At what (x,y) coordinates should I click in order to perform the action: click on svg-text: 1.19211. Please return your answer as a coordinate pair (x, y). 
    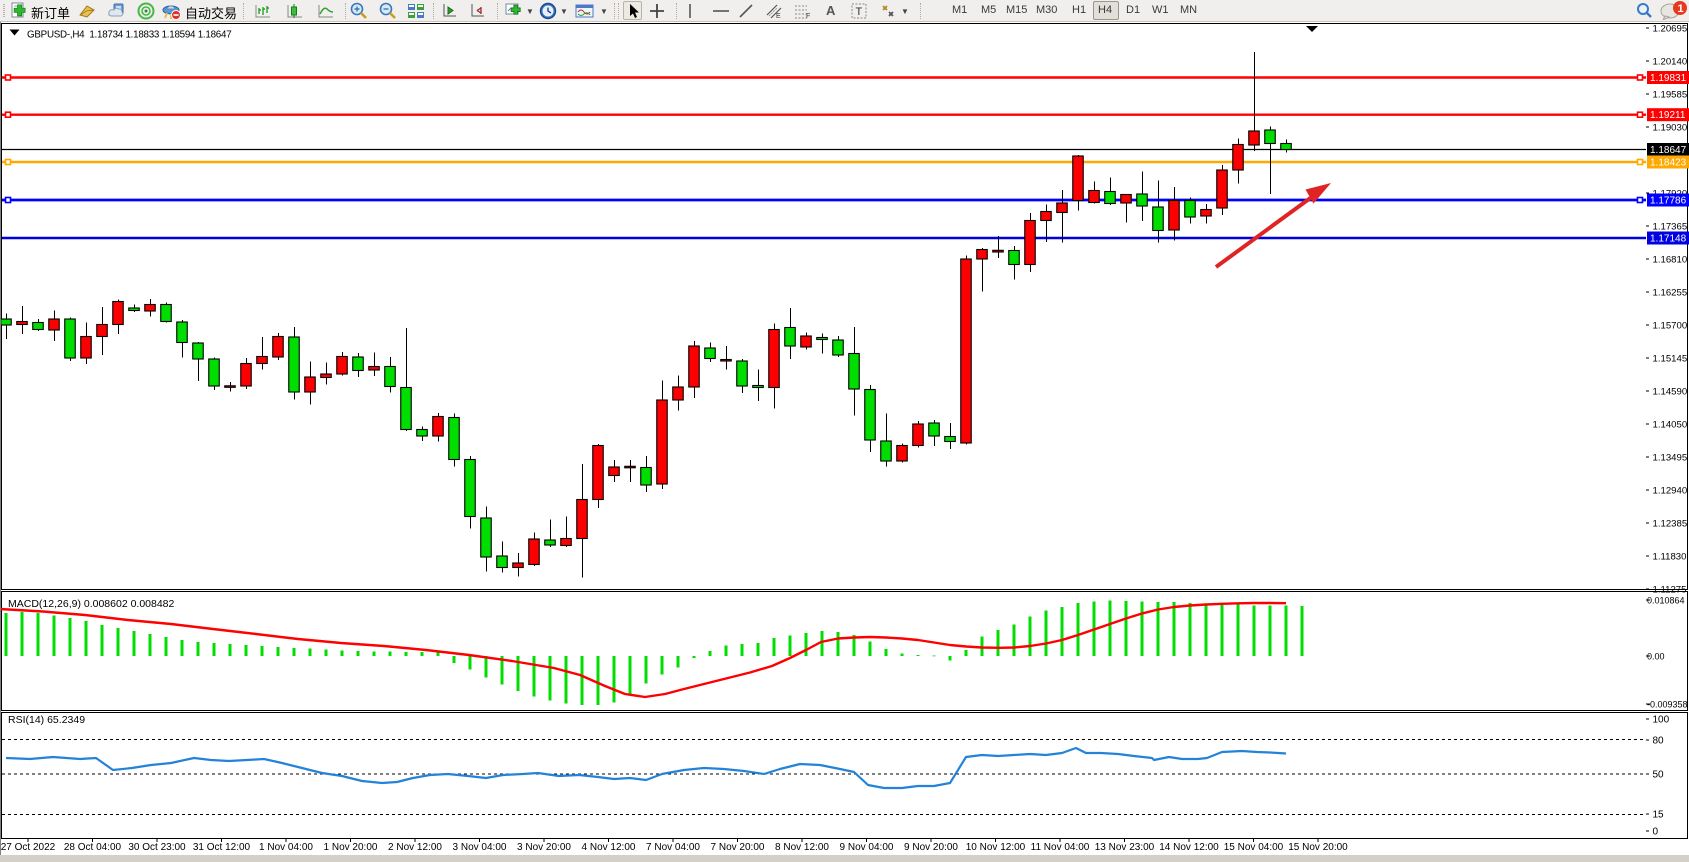
    Looking at the image, I should click on (1668, 115).